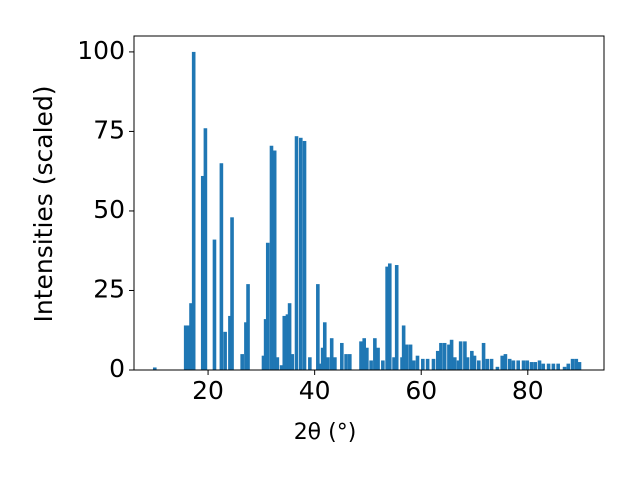 This screenshot has height=480, width=640. Describe the element at coordinates (325, 432) in the screenshot. I see `x-axis-label: 2θ (°)` at that location.